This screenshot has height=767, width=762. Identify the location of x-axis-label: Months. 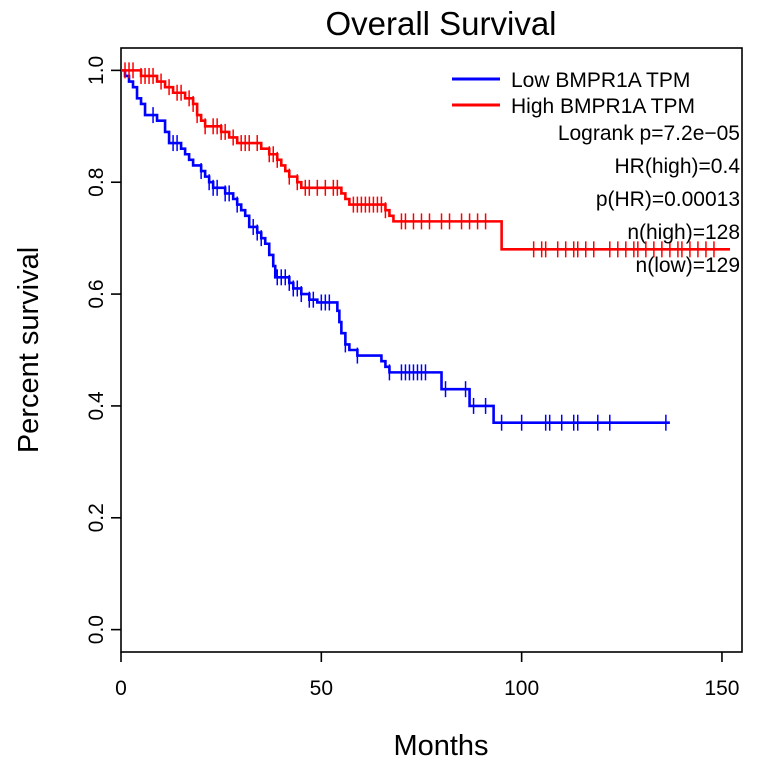
(440, 746).